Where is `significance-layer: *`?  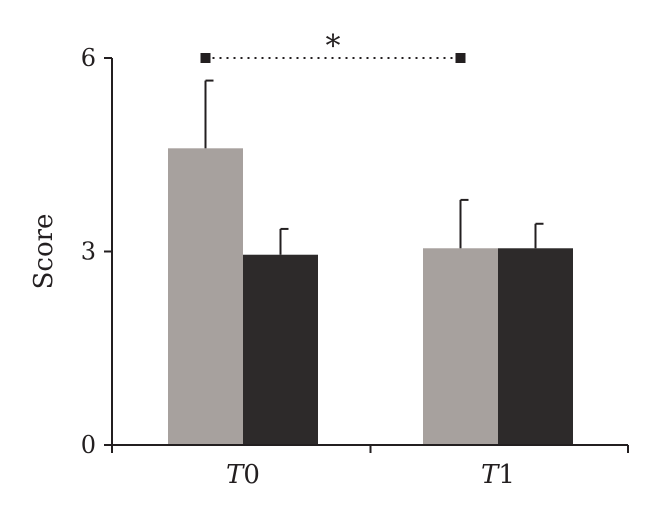 significance-layer: * is located at coordinates (333, 46).